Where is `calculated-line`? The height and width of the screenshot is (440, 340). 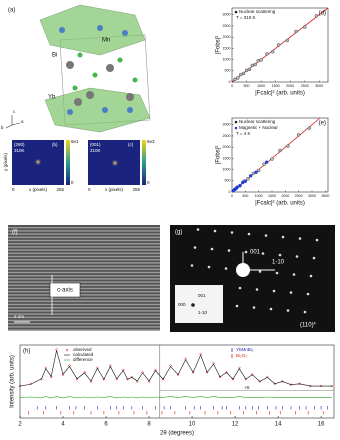 calculated-line is located at coordinates (175, 368).